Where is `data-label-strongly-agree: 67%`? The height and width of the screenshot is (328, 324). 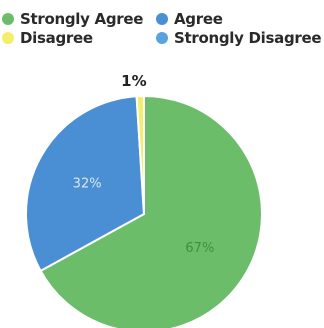
data-label-strongly-agree: 67% is located at coordinates (199, 248).